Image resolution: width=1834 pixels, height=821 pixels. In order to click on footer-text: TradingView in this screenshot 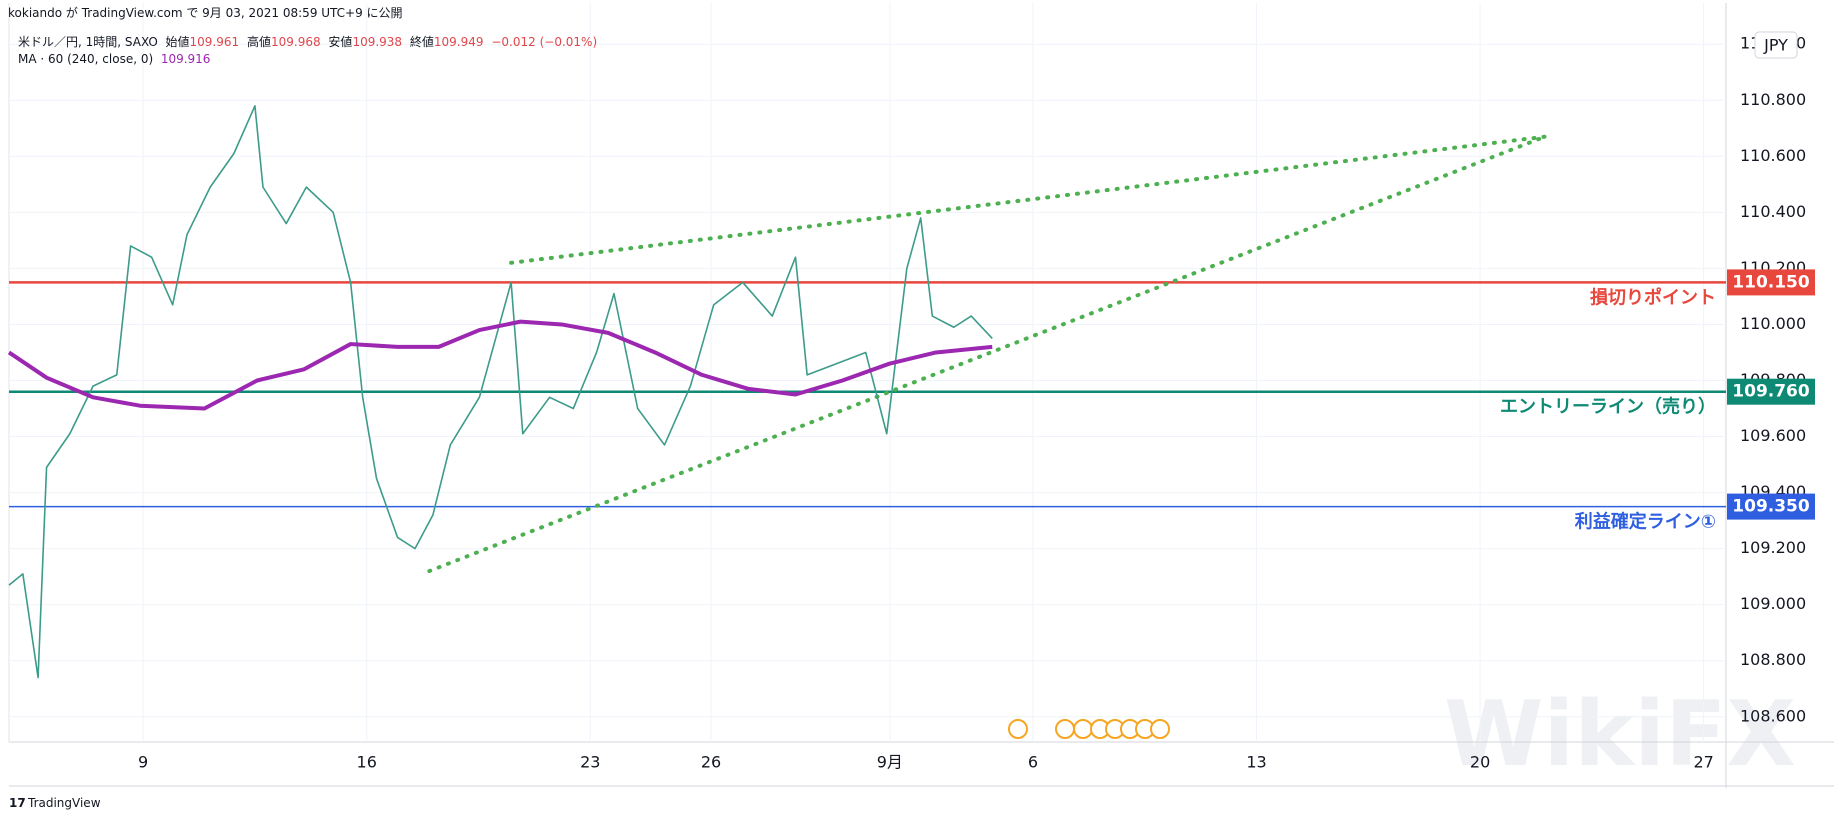, I will do `click(64, 803)`.